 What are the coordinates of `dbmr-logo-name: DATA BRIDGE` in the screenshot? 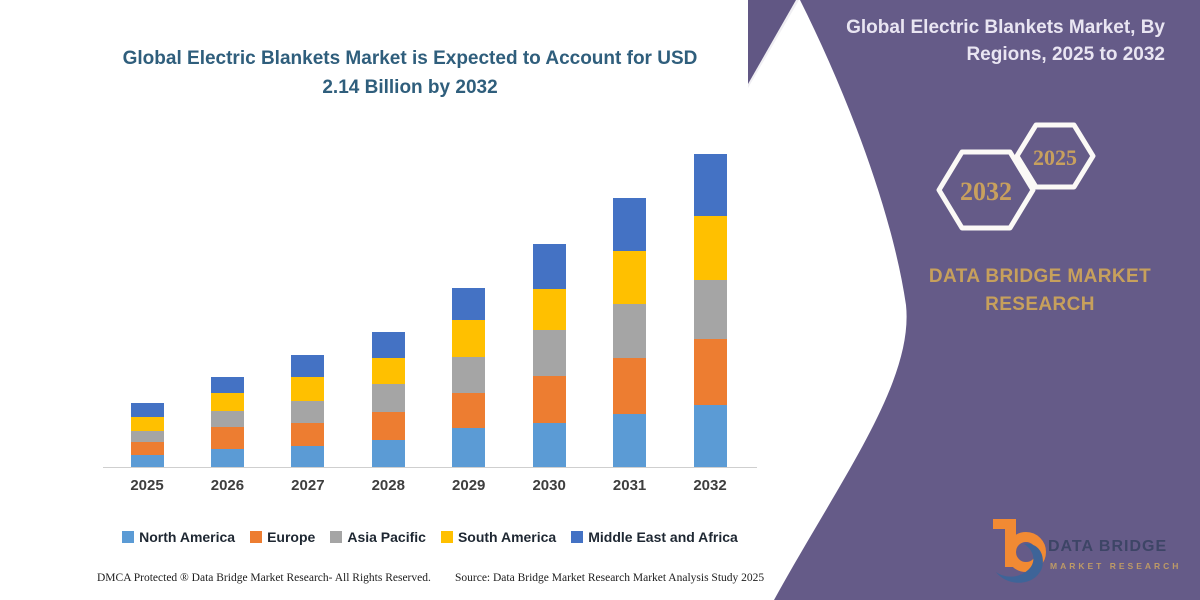 It's located at (1108, 546).